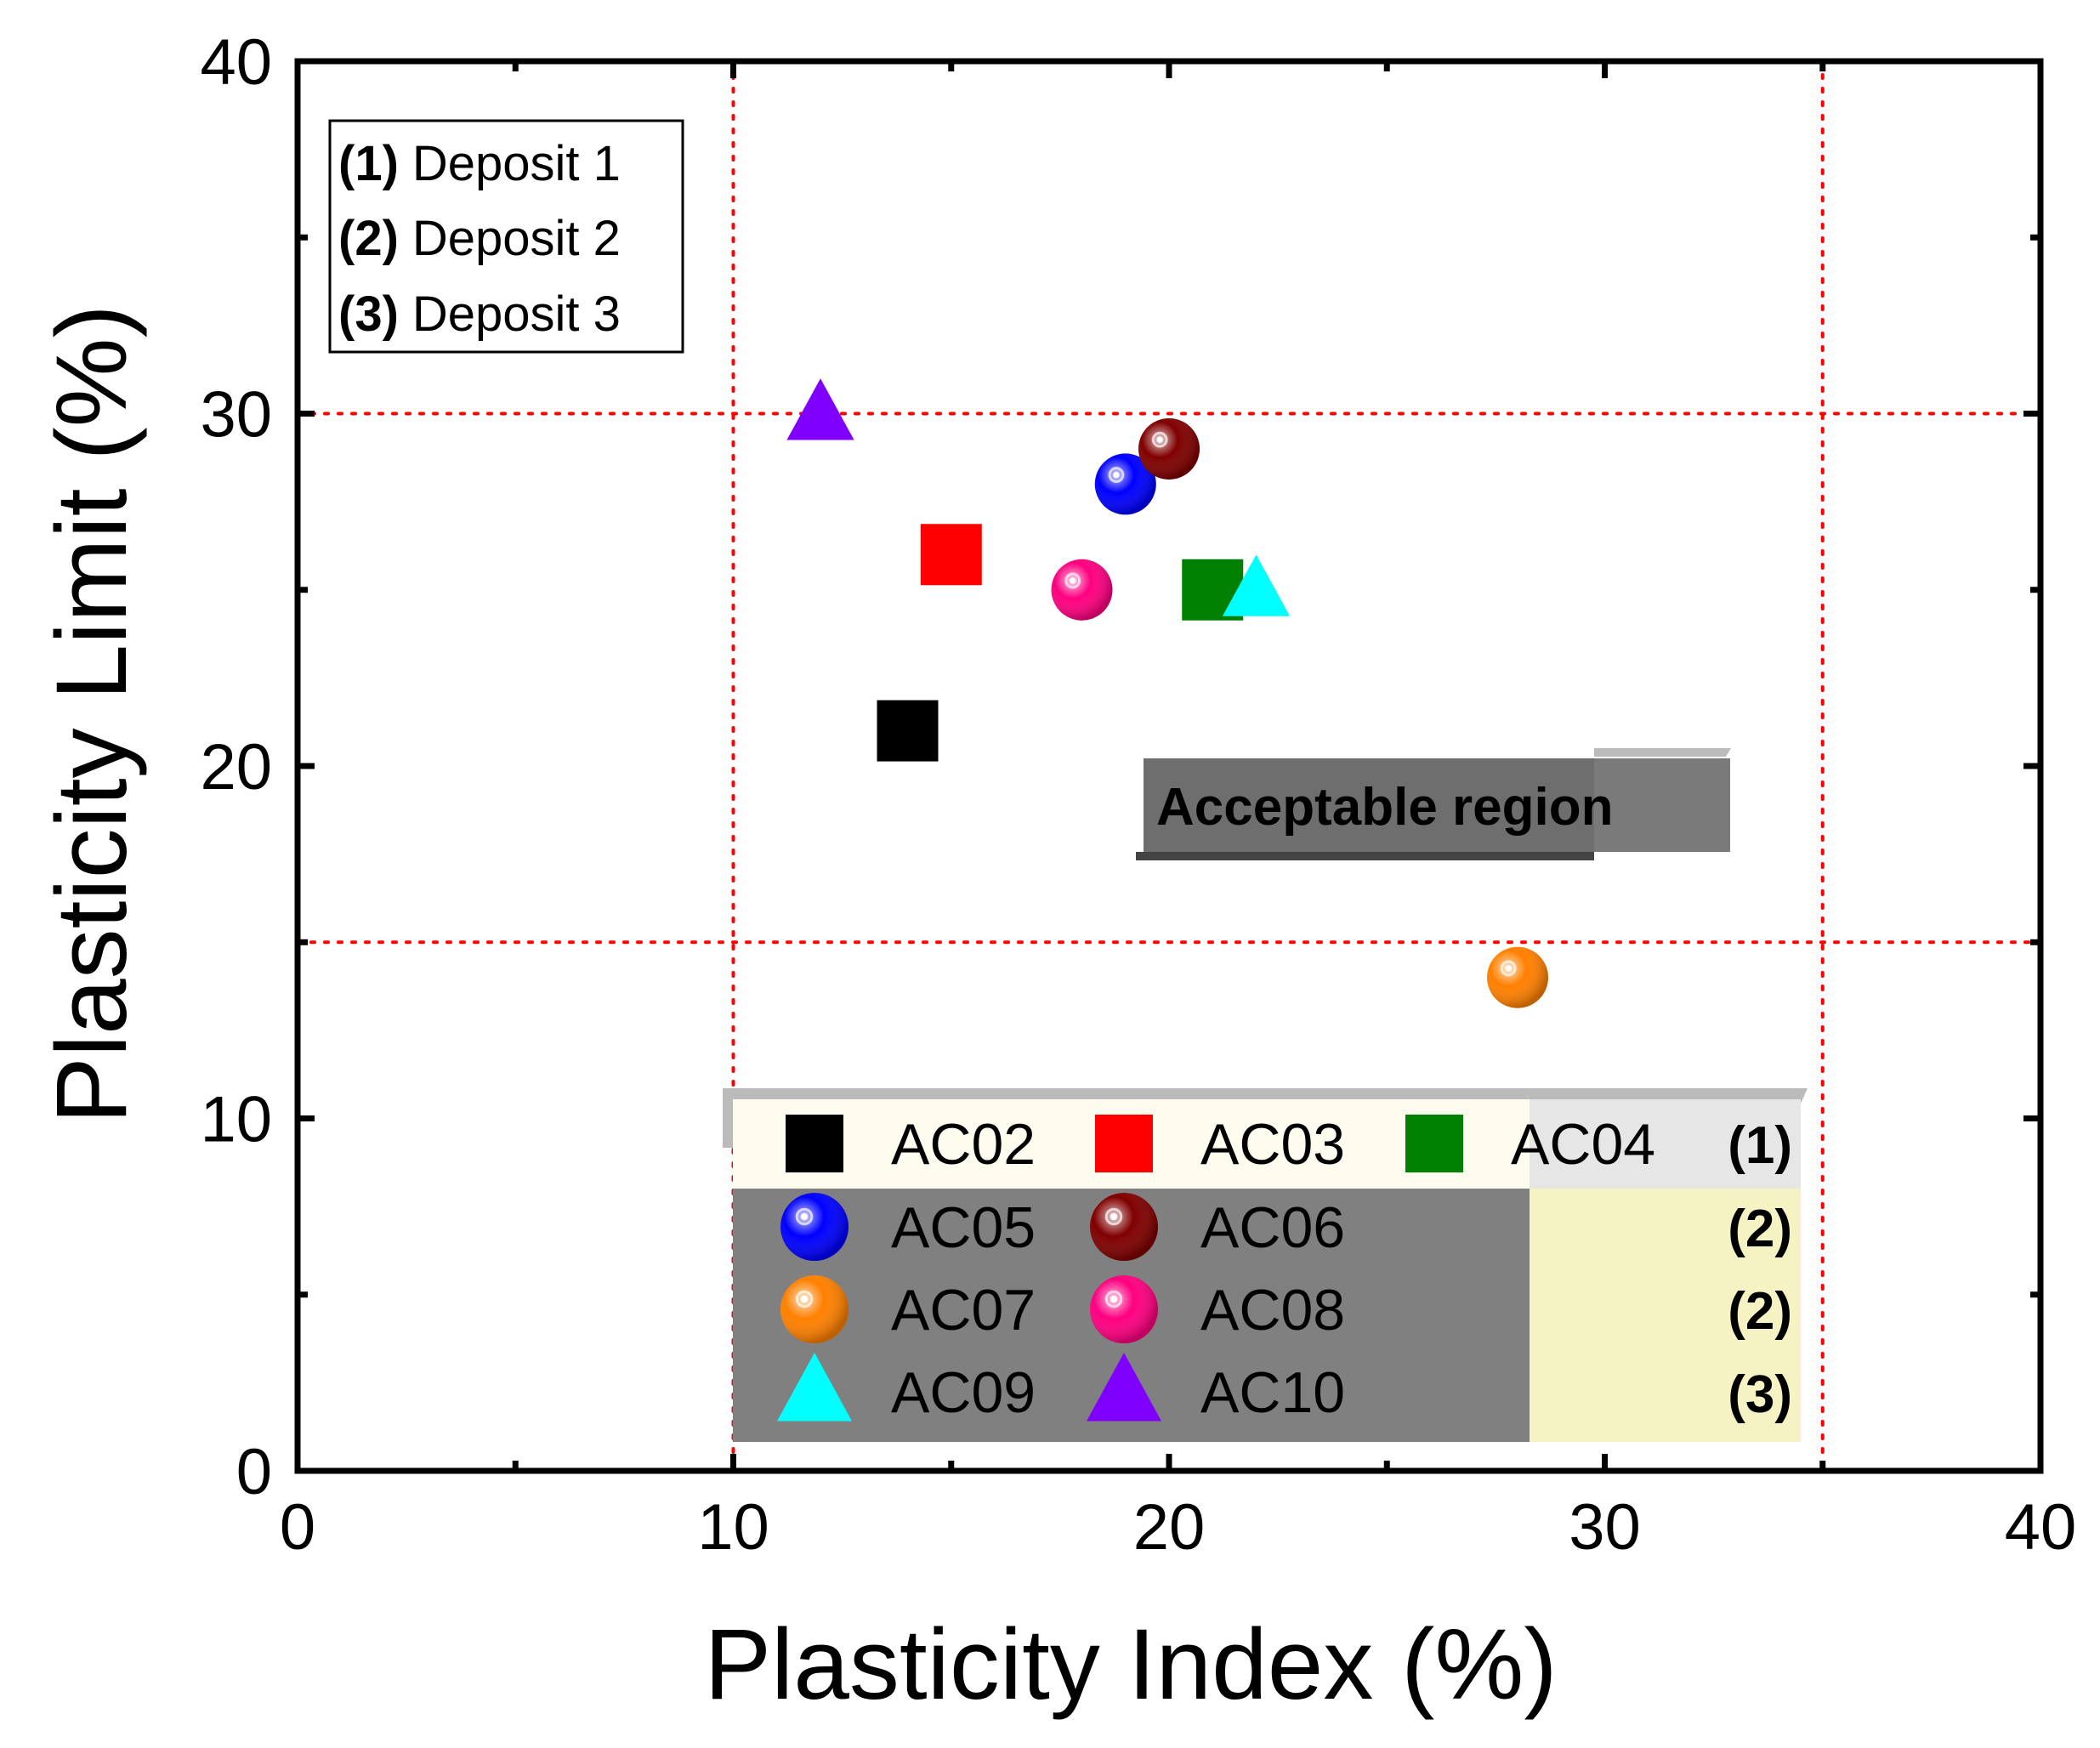 The height and width of the screenshot is (1748, 2100). I want to click on deposit-2-label: (2) Deposit 2, so click(480, 238).